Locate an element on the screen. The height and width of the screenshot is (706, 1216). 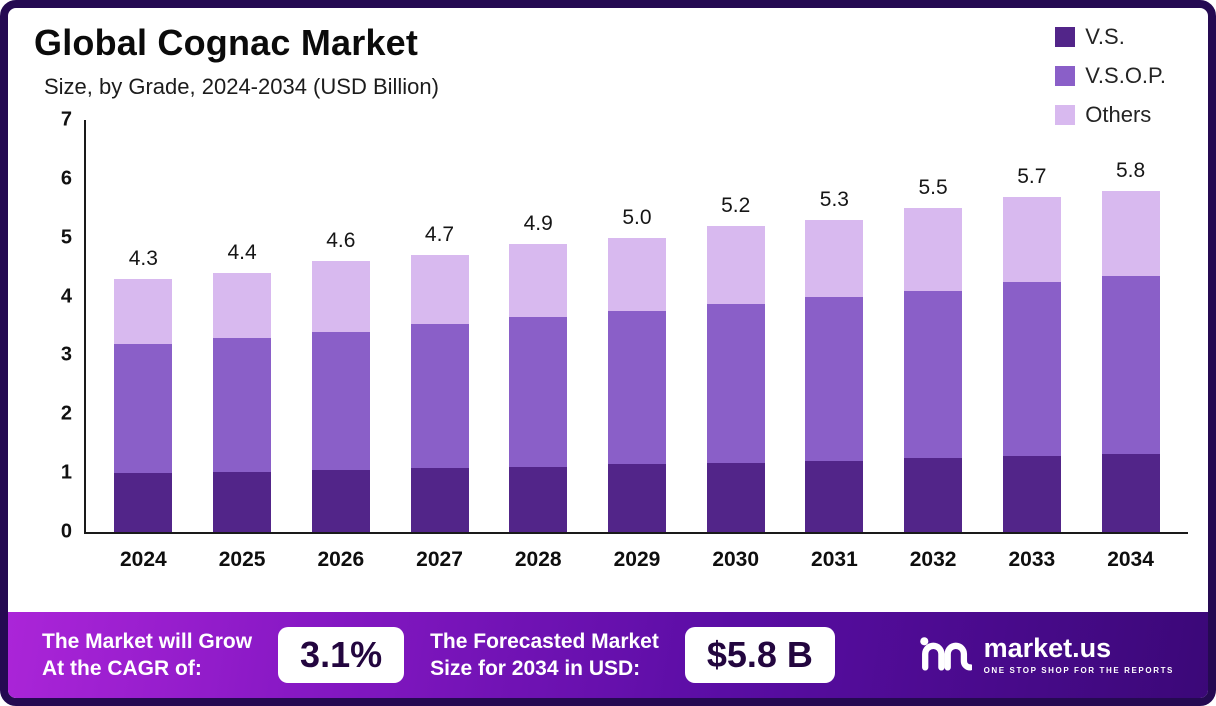
bar-value-label: 4.7 is located at coordinates (439, 235).